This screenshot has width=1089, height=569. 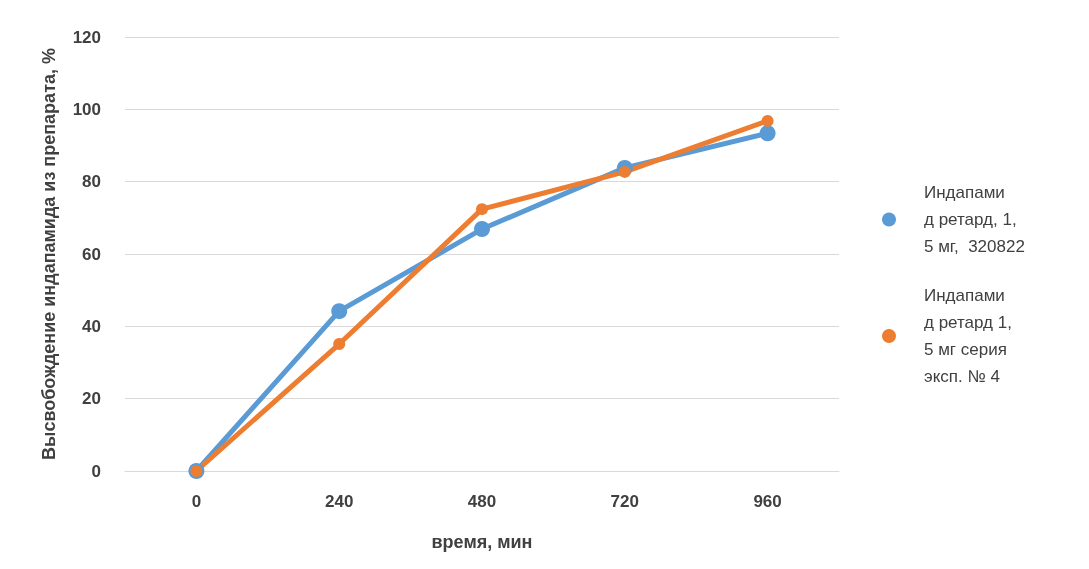 What do you see at coordinates (482, 501) in the screenshot?
I see `x-tick-label: 480` at bounding box center [482, 501].